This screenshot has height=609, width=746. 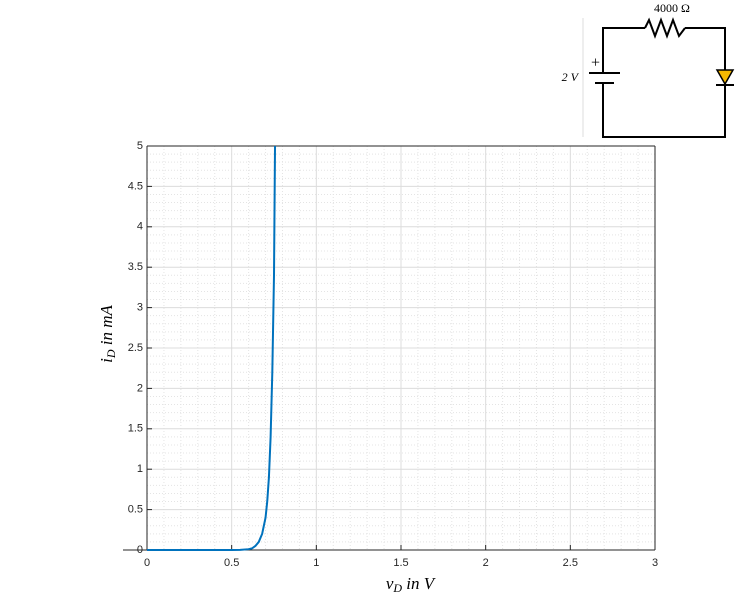 I want to click on x-tick-label: 1, so click(x=316, y=563).